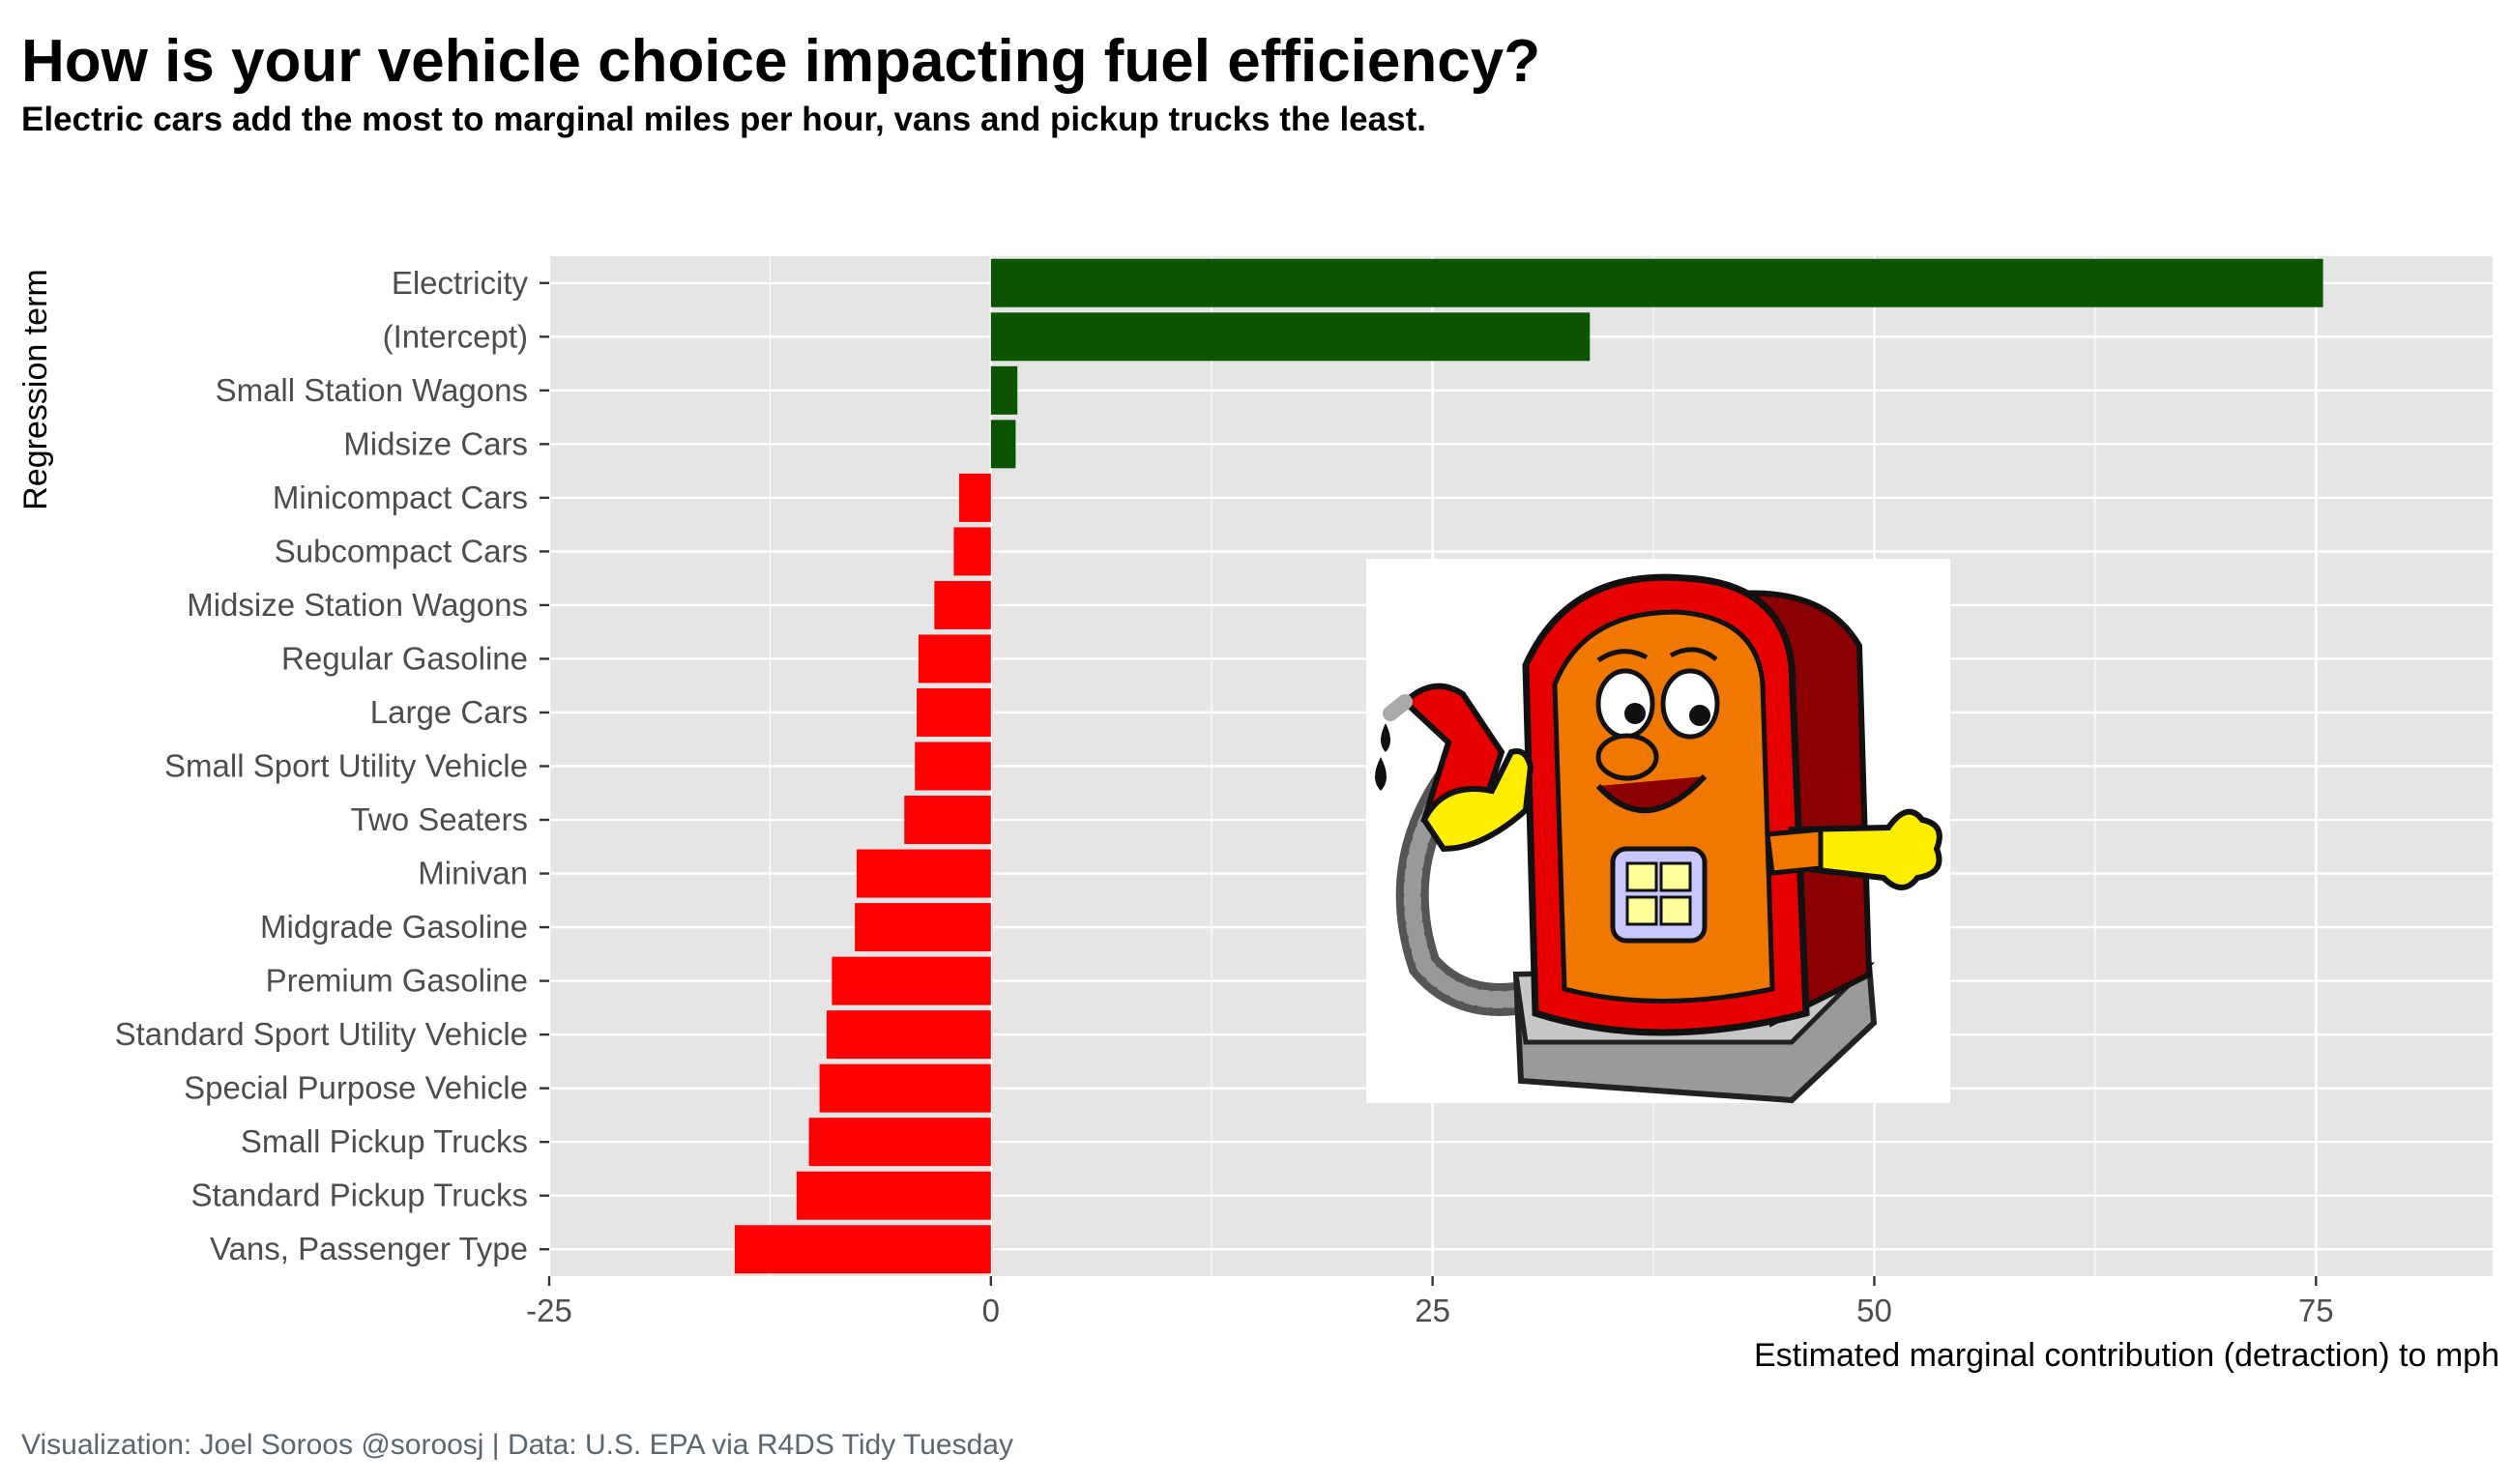 The image size is (2512, 1484). What do you see at coordinates (455, 336) in the screenshot?
I see `y-tick-label: (Intercept)` at bounding box center [455, 336].